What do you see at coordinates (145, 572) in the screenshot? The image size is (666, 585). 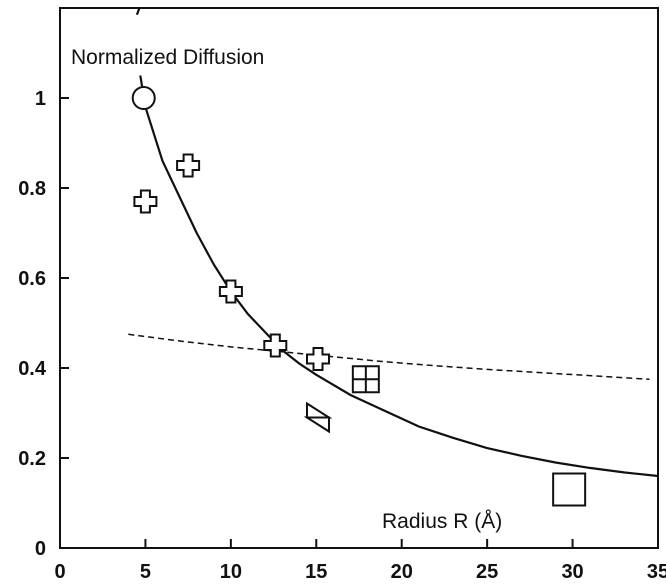 I see `x-tick-label: 5` at bounding box center [145, 572].